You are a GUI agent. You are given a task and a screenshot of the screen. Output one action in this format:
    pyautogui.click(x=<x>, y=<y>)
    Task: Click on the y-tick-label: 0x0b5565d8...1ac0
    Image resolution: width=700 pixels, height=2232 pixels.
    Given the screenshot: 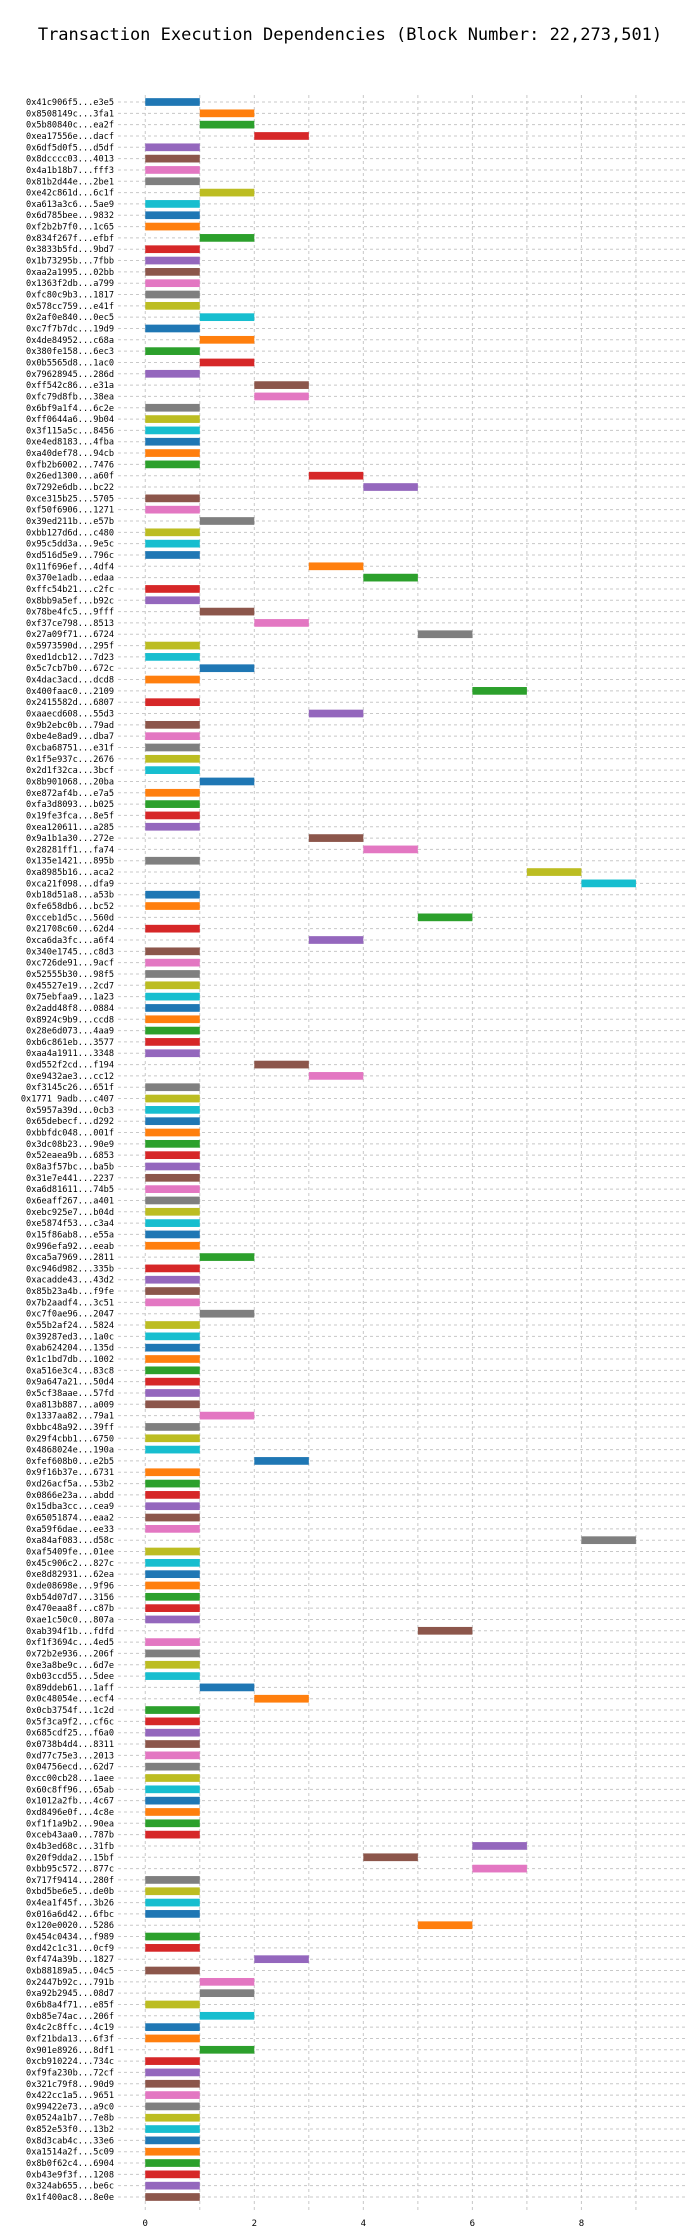 What is the action you would take?
    pyautogui.click(x=70, y=363)
    